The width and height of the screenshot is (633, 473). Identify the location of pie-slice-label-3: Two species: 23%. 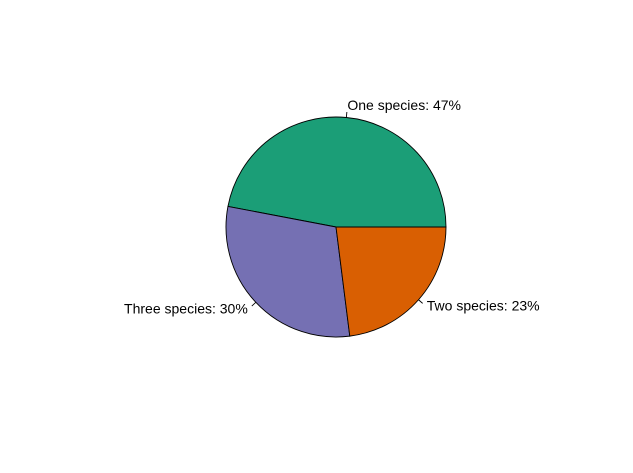
(483, 306).